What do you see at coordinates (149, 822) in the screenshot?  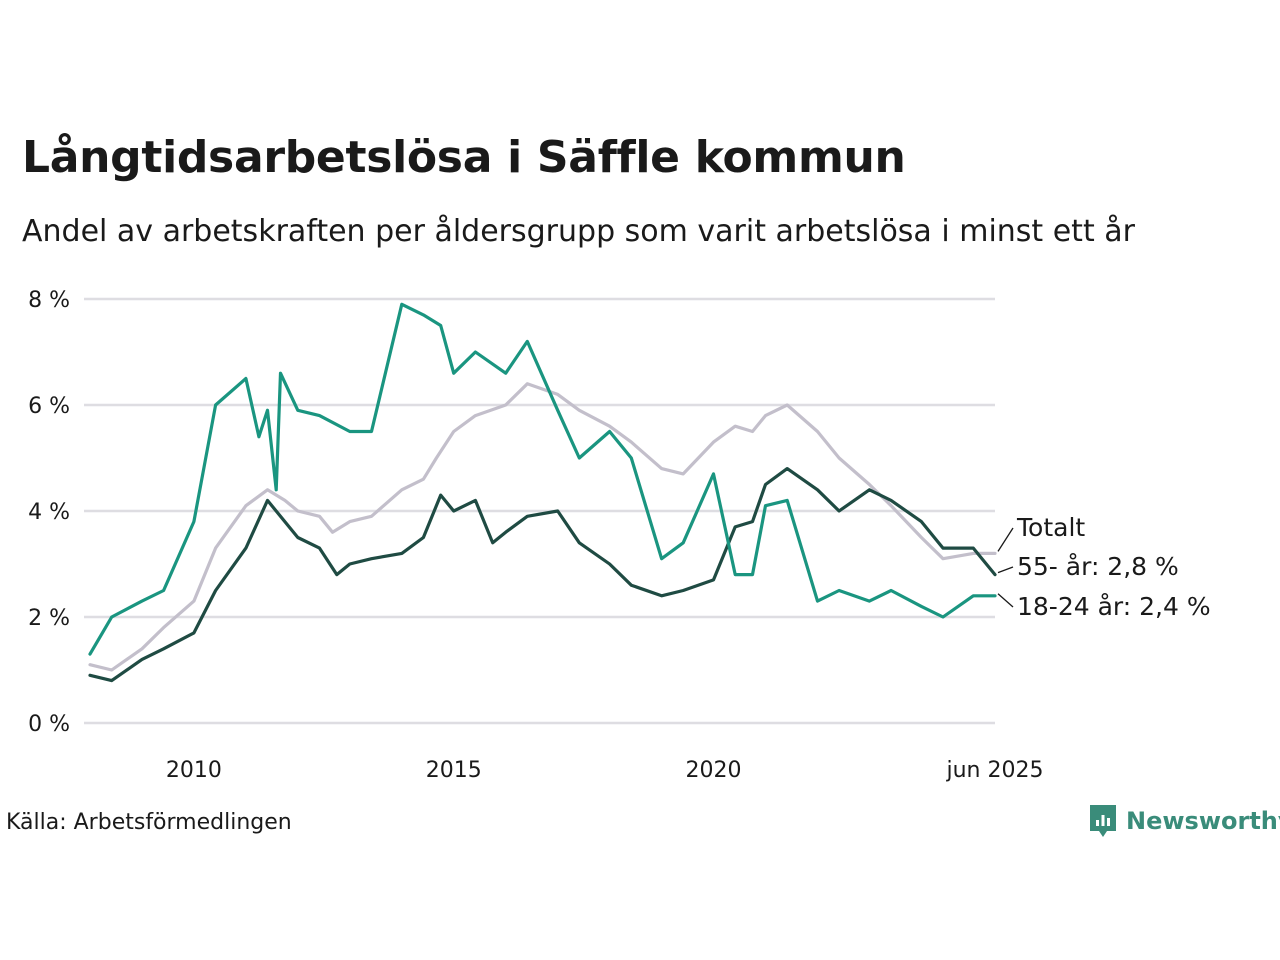 I see `source-note: Källa: Arbetsförmedlingen` at bounding box center [149, 822].